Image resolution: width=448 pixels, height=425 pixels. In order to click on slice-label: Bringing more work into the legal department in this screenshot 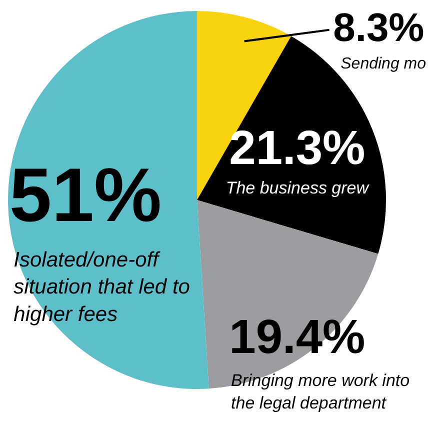, I will do `click(320, 391)`.